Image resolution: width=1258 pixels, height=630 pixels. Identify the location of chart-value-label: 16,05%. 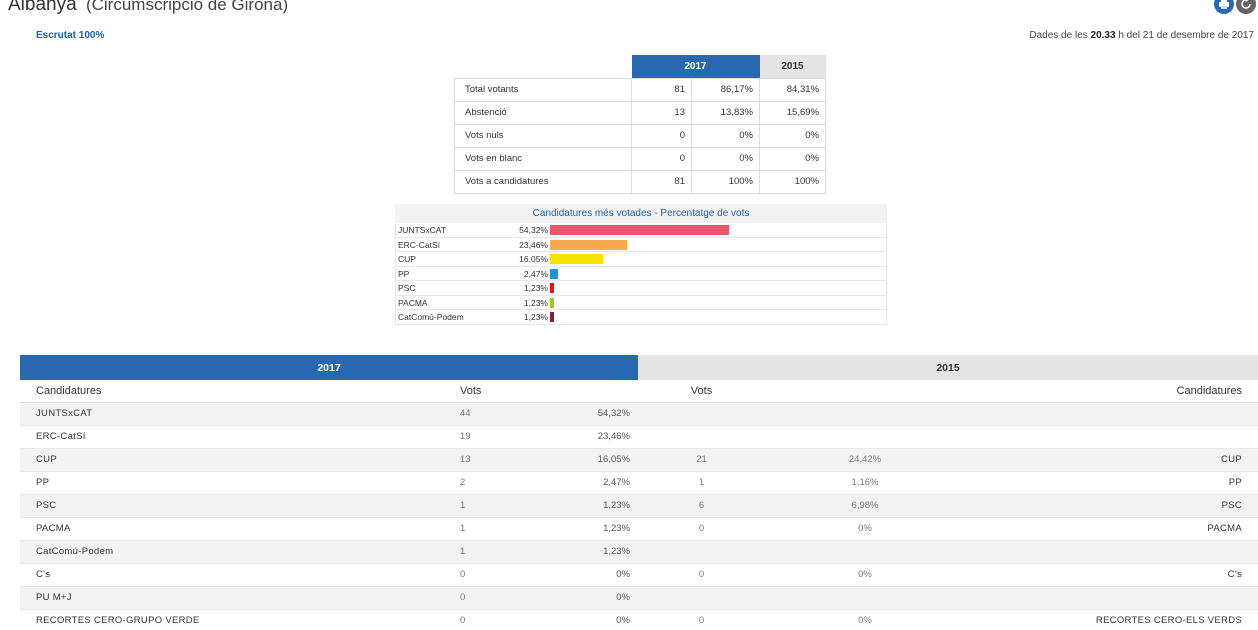
(533, 259).